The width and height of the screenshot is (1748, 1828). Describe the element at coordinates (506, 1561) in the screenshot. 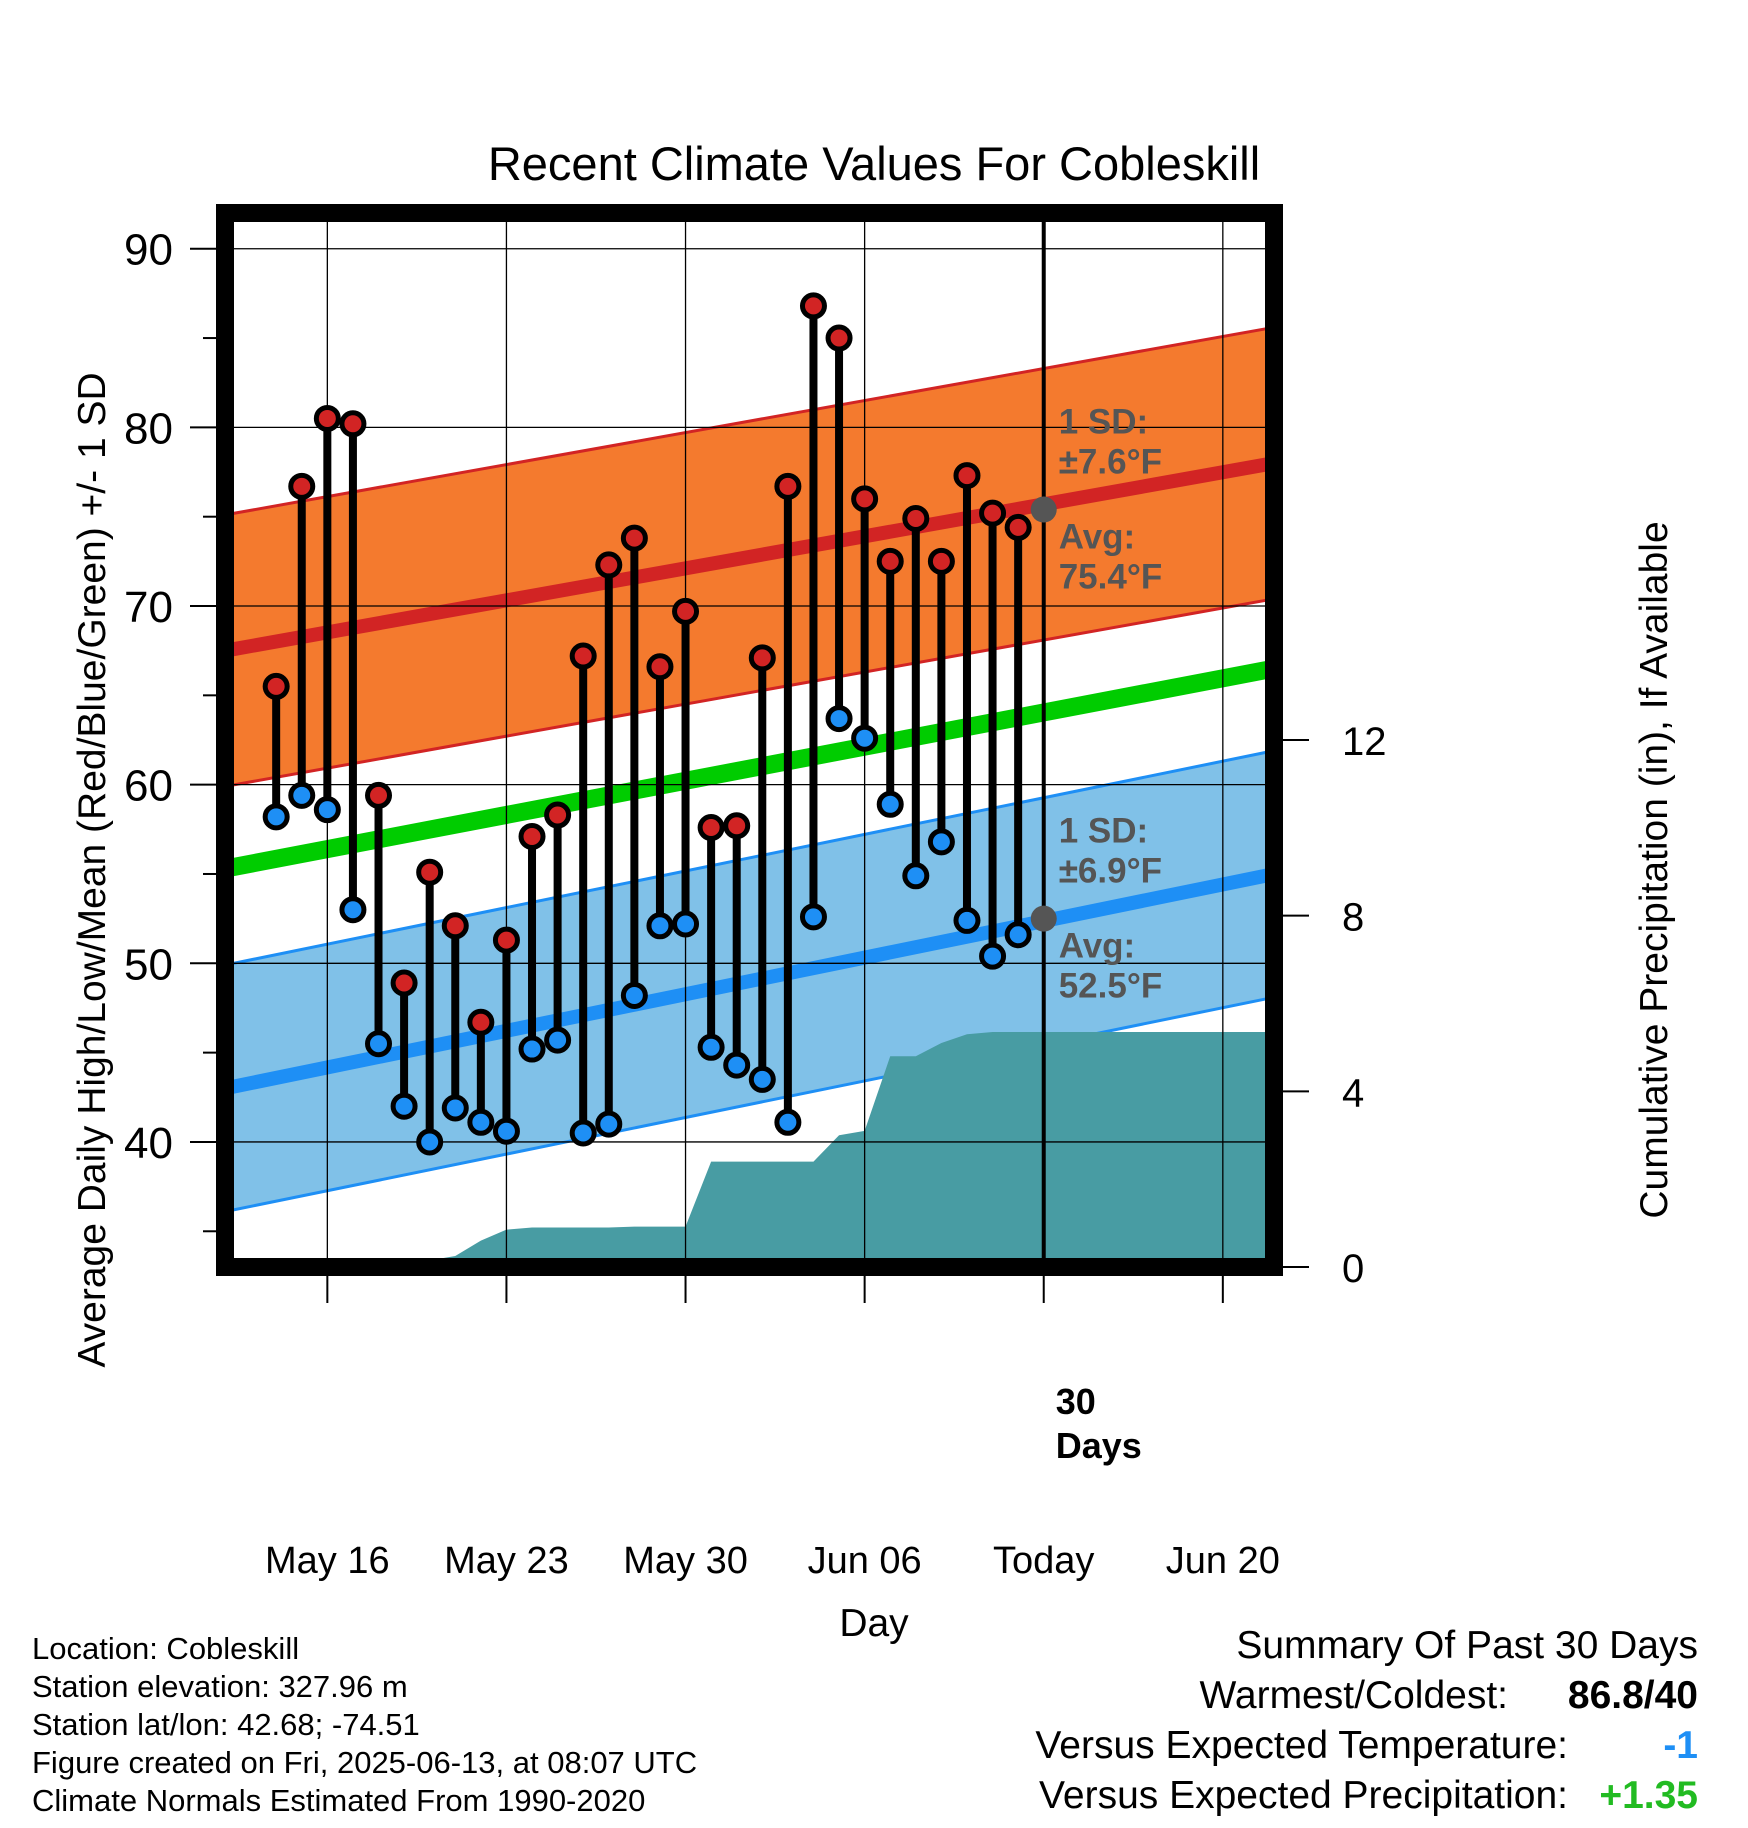

I see `x-tick-label-may-23: May 23` at that location.